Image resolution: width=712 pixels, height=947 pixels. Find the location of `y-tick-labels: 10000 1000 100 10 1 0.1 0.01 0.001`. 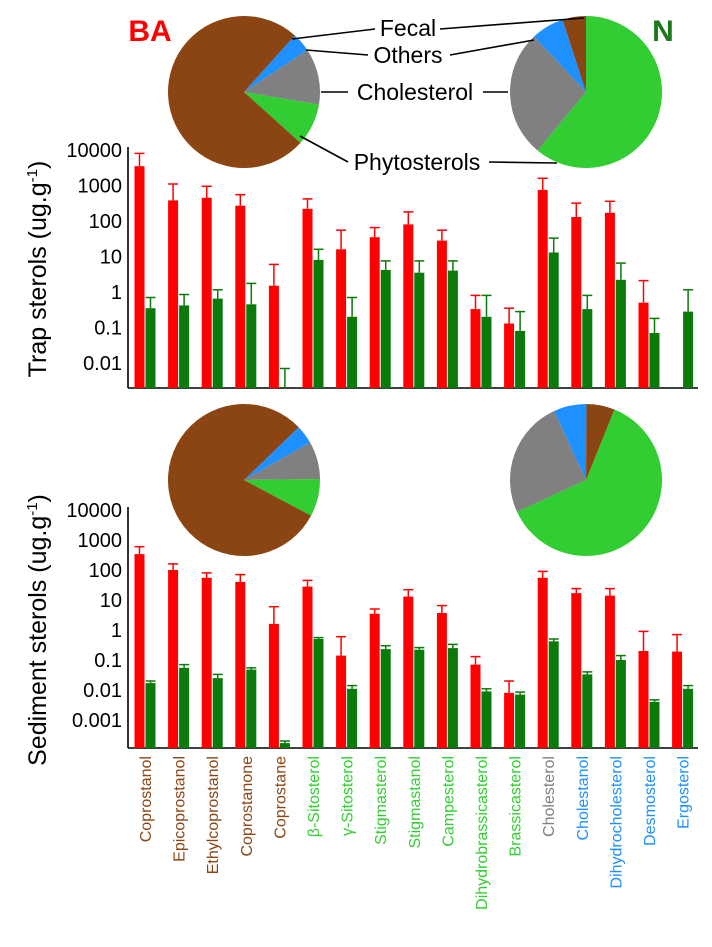

y-tick-labels: 10000 1000 100 10 1 0.1 0.01 0.001 is located at coordinates (94, 616).